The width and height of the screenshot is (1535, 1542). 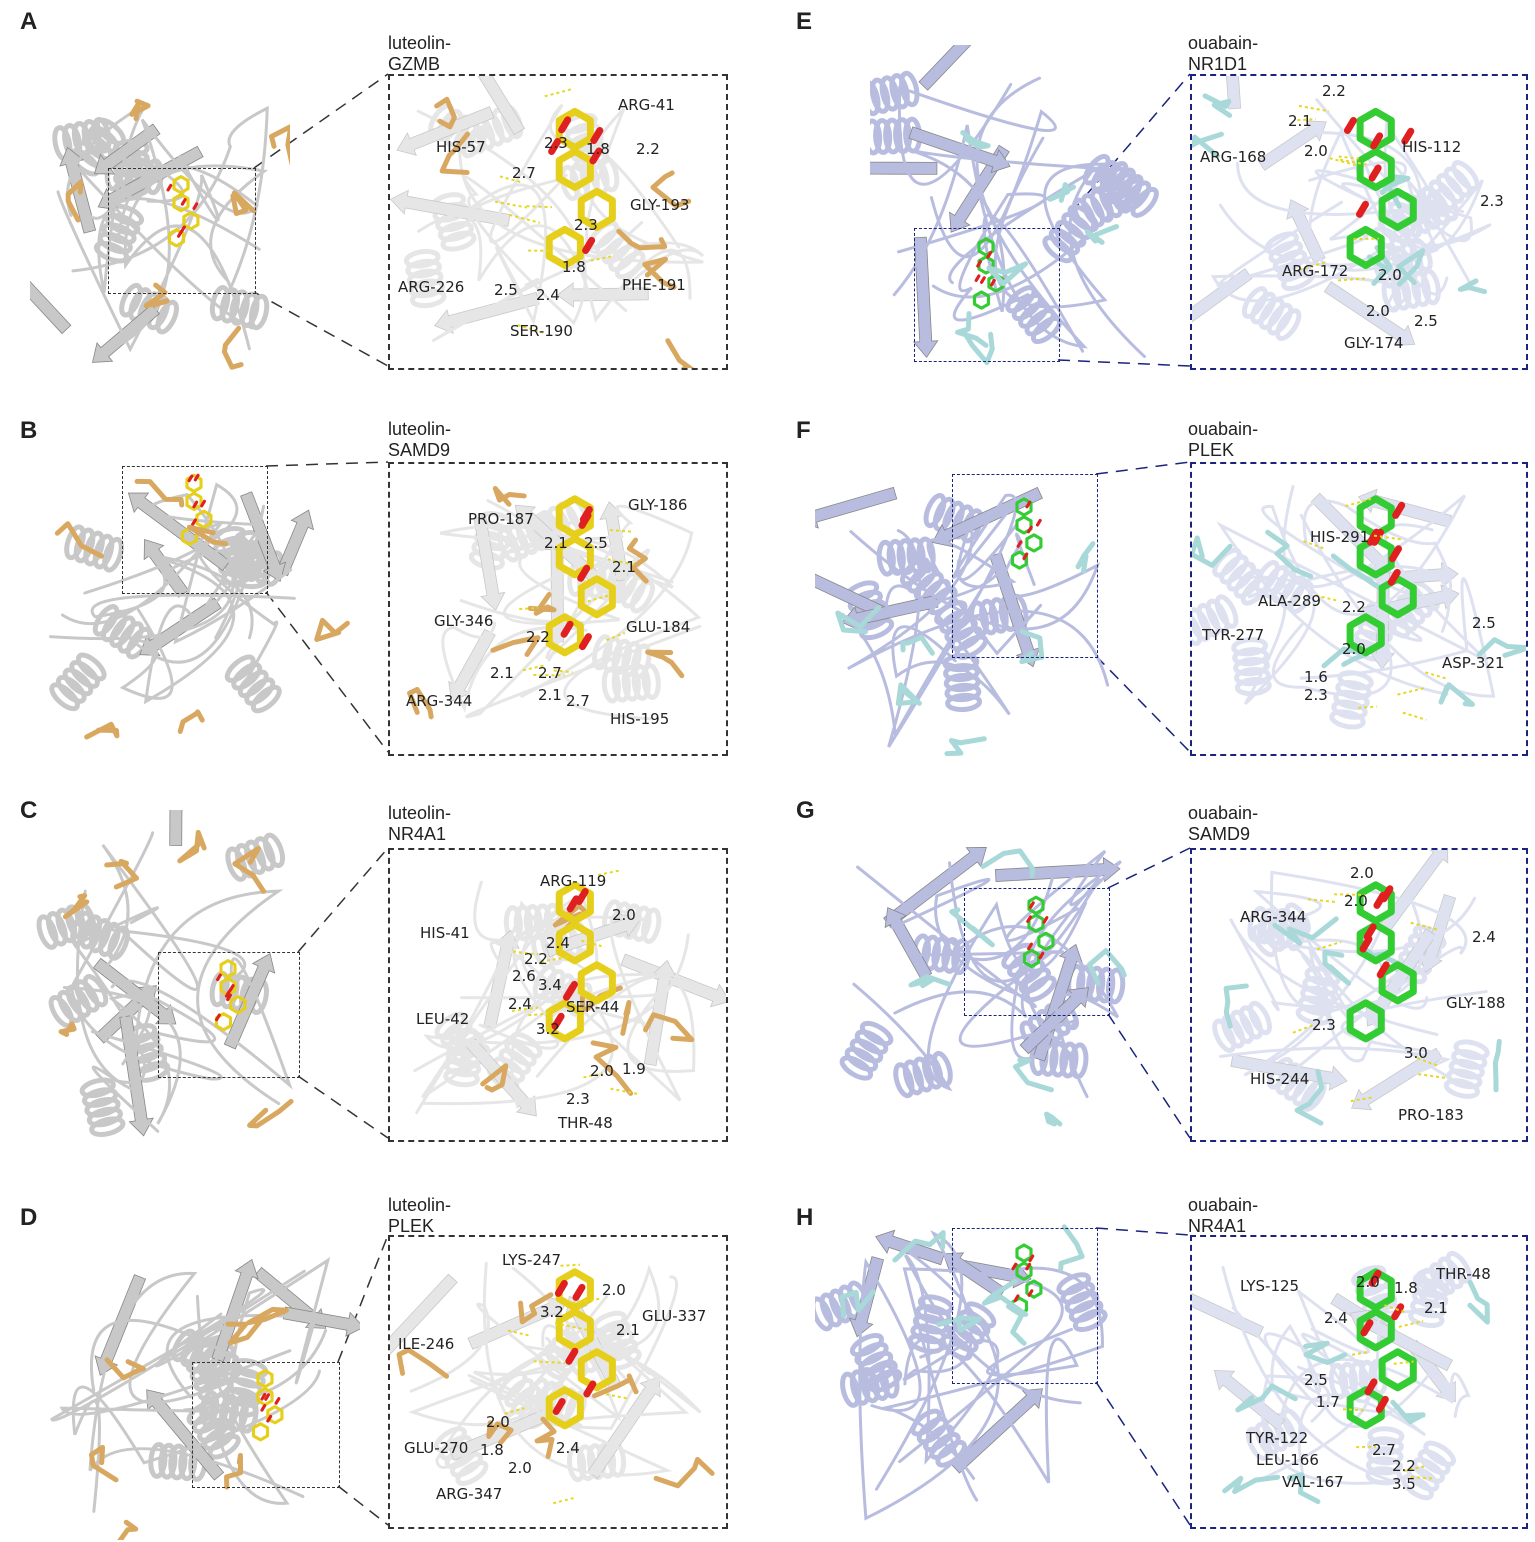 What do you see at coordinates (426, 1344) in the screenshot?
I see `residue-label: ILE-246` at bounding box center [426, 1344].